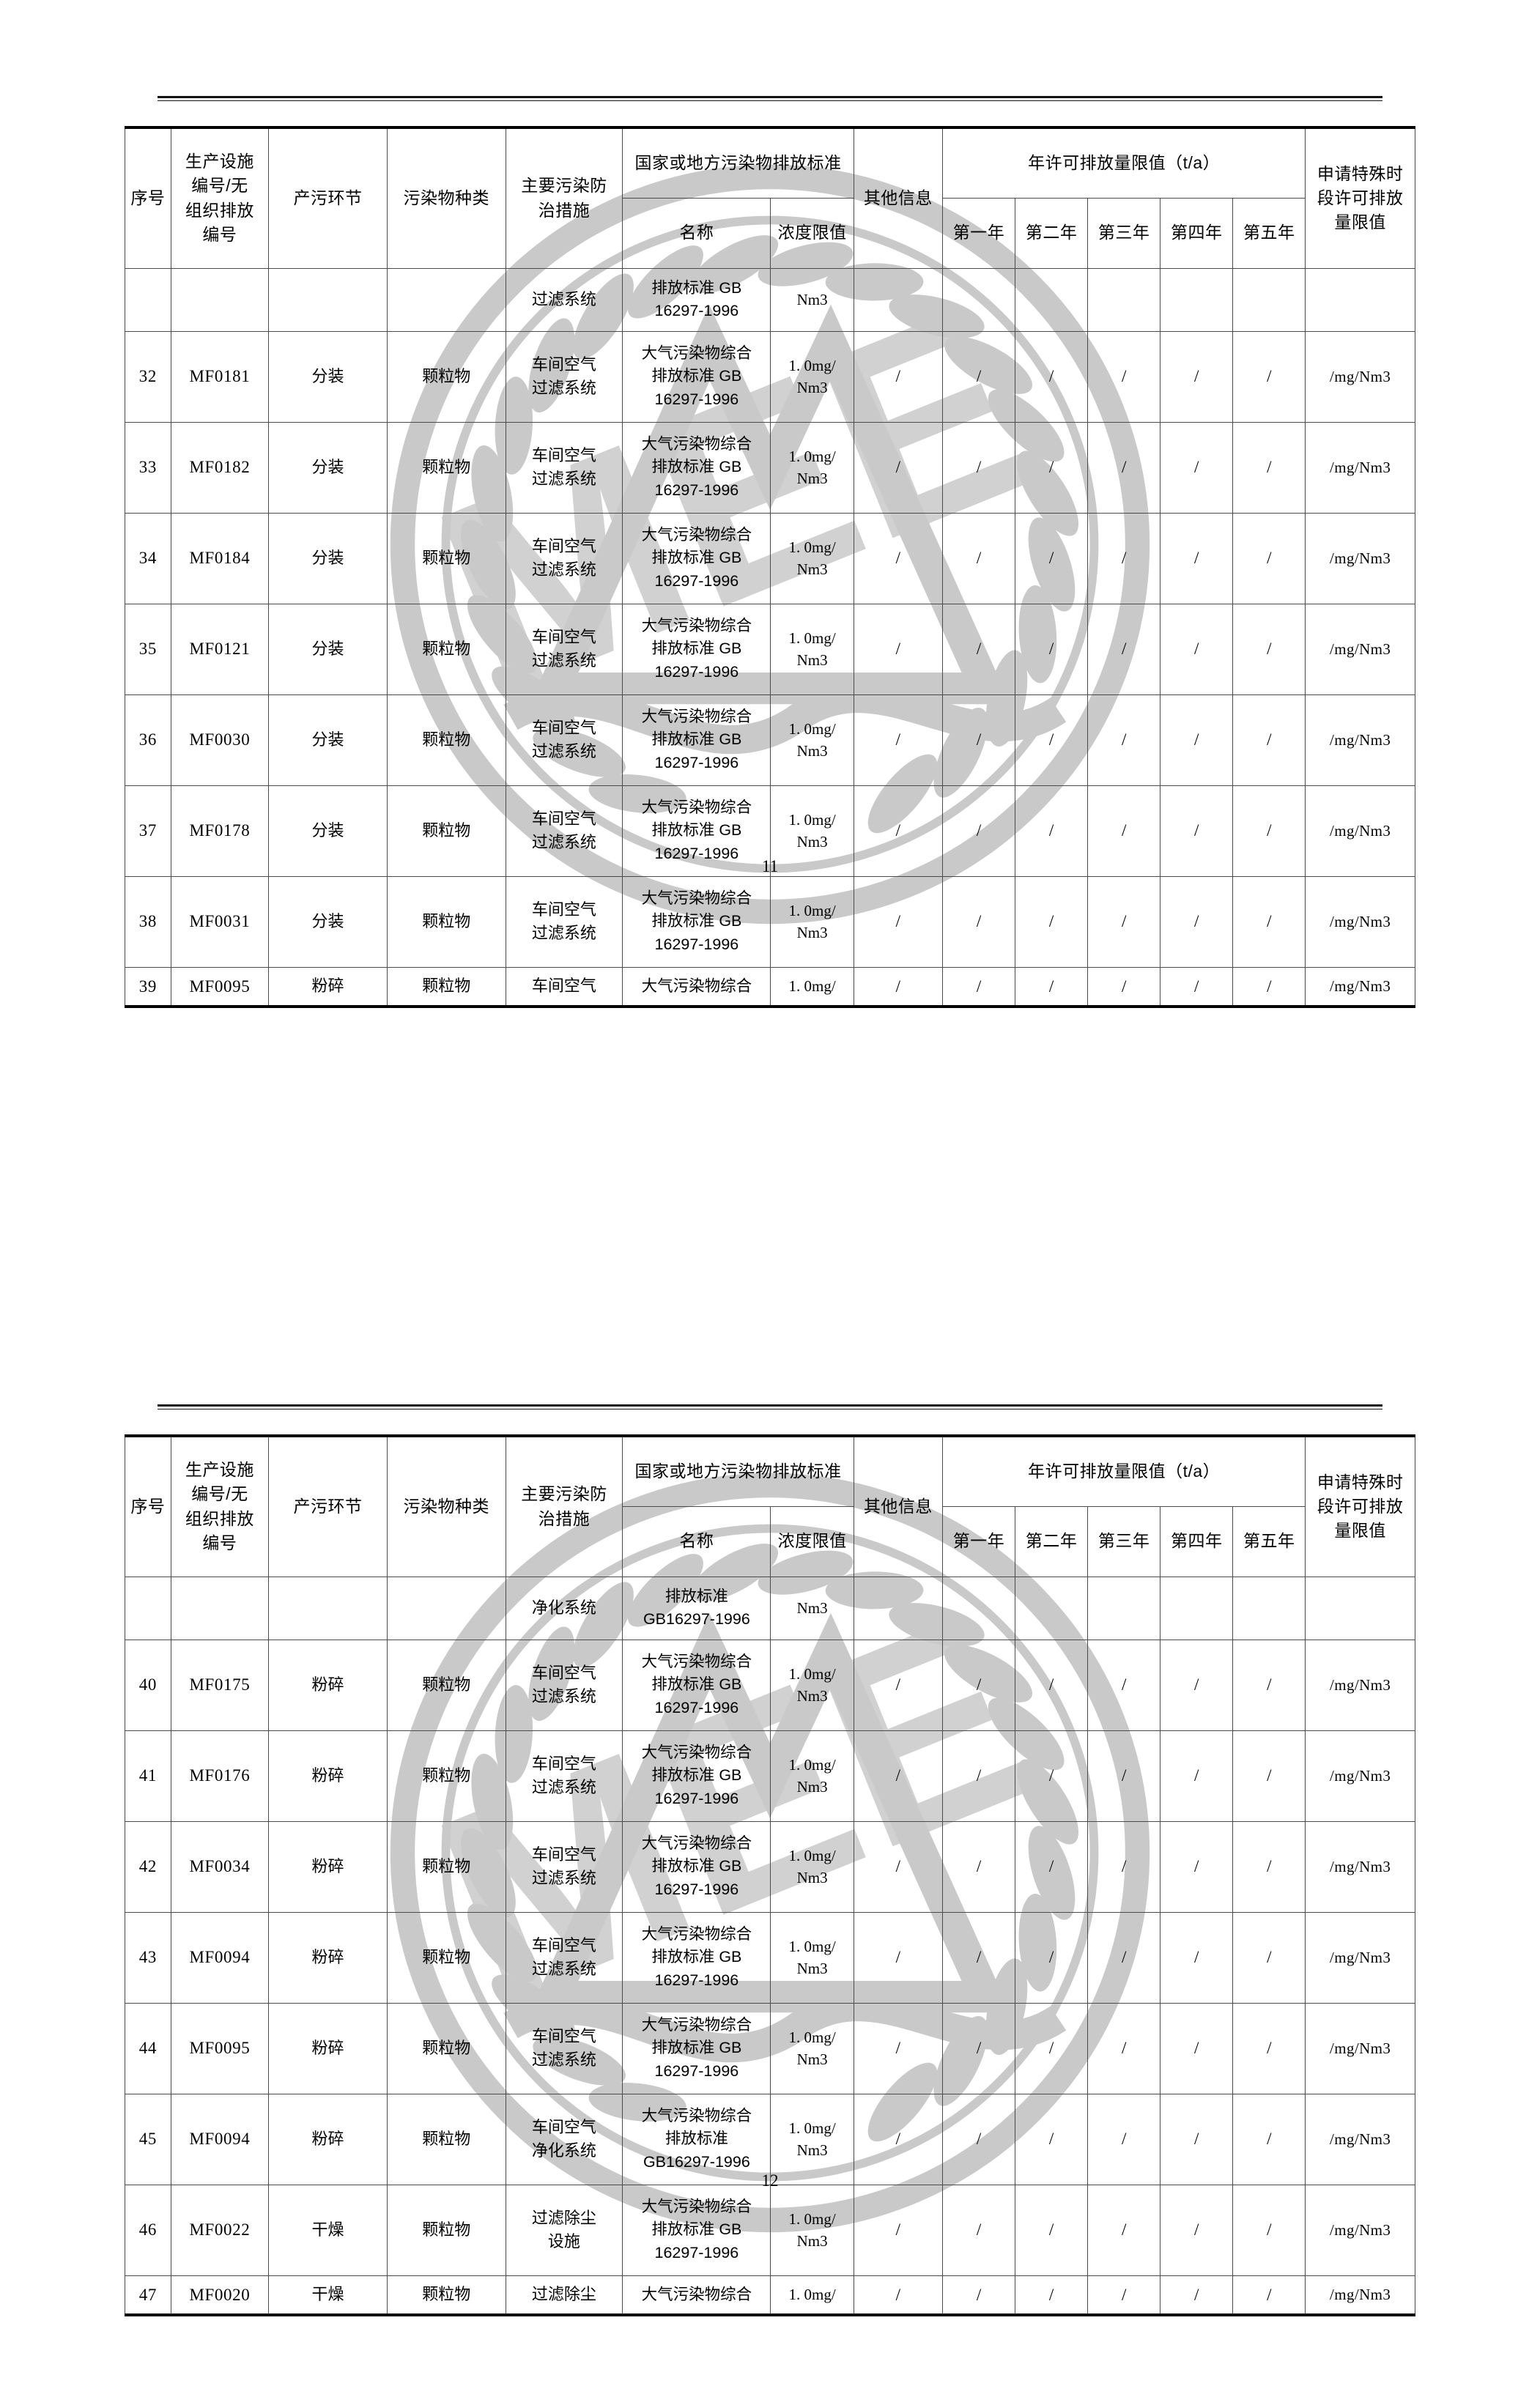  I want to click on cell-device-no: MF0184, so click(220, 558).